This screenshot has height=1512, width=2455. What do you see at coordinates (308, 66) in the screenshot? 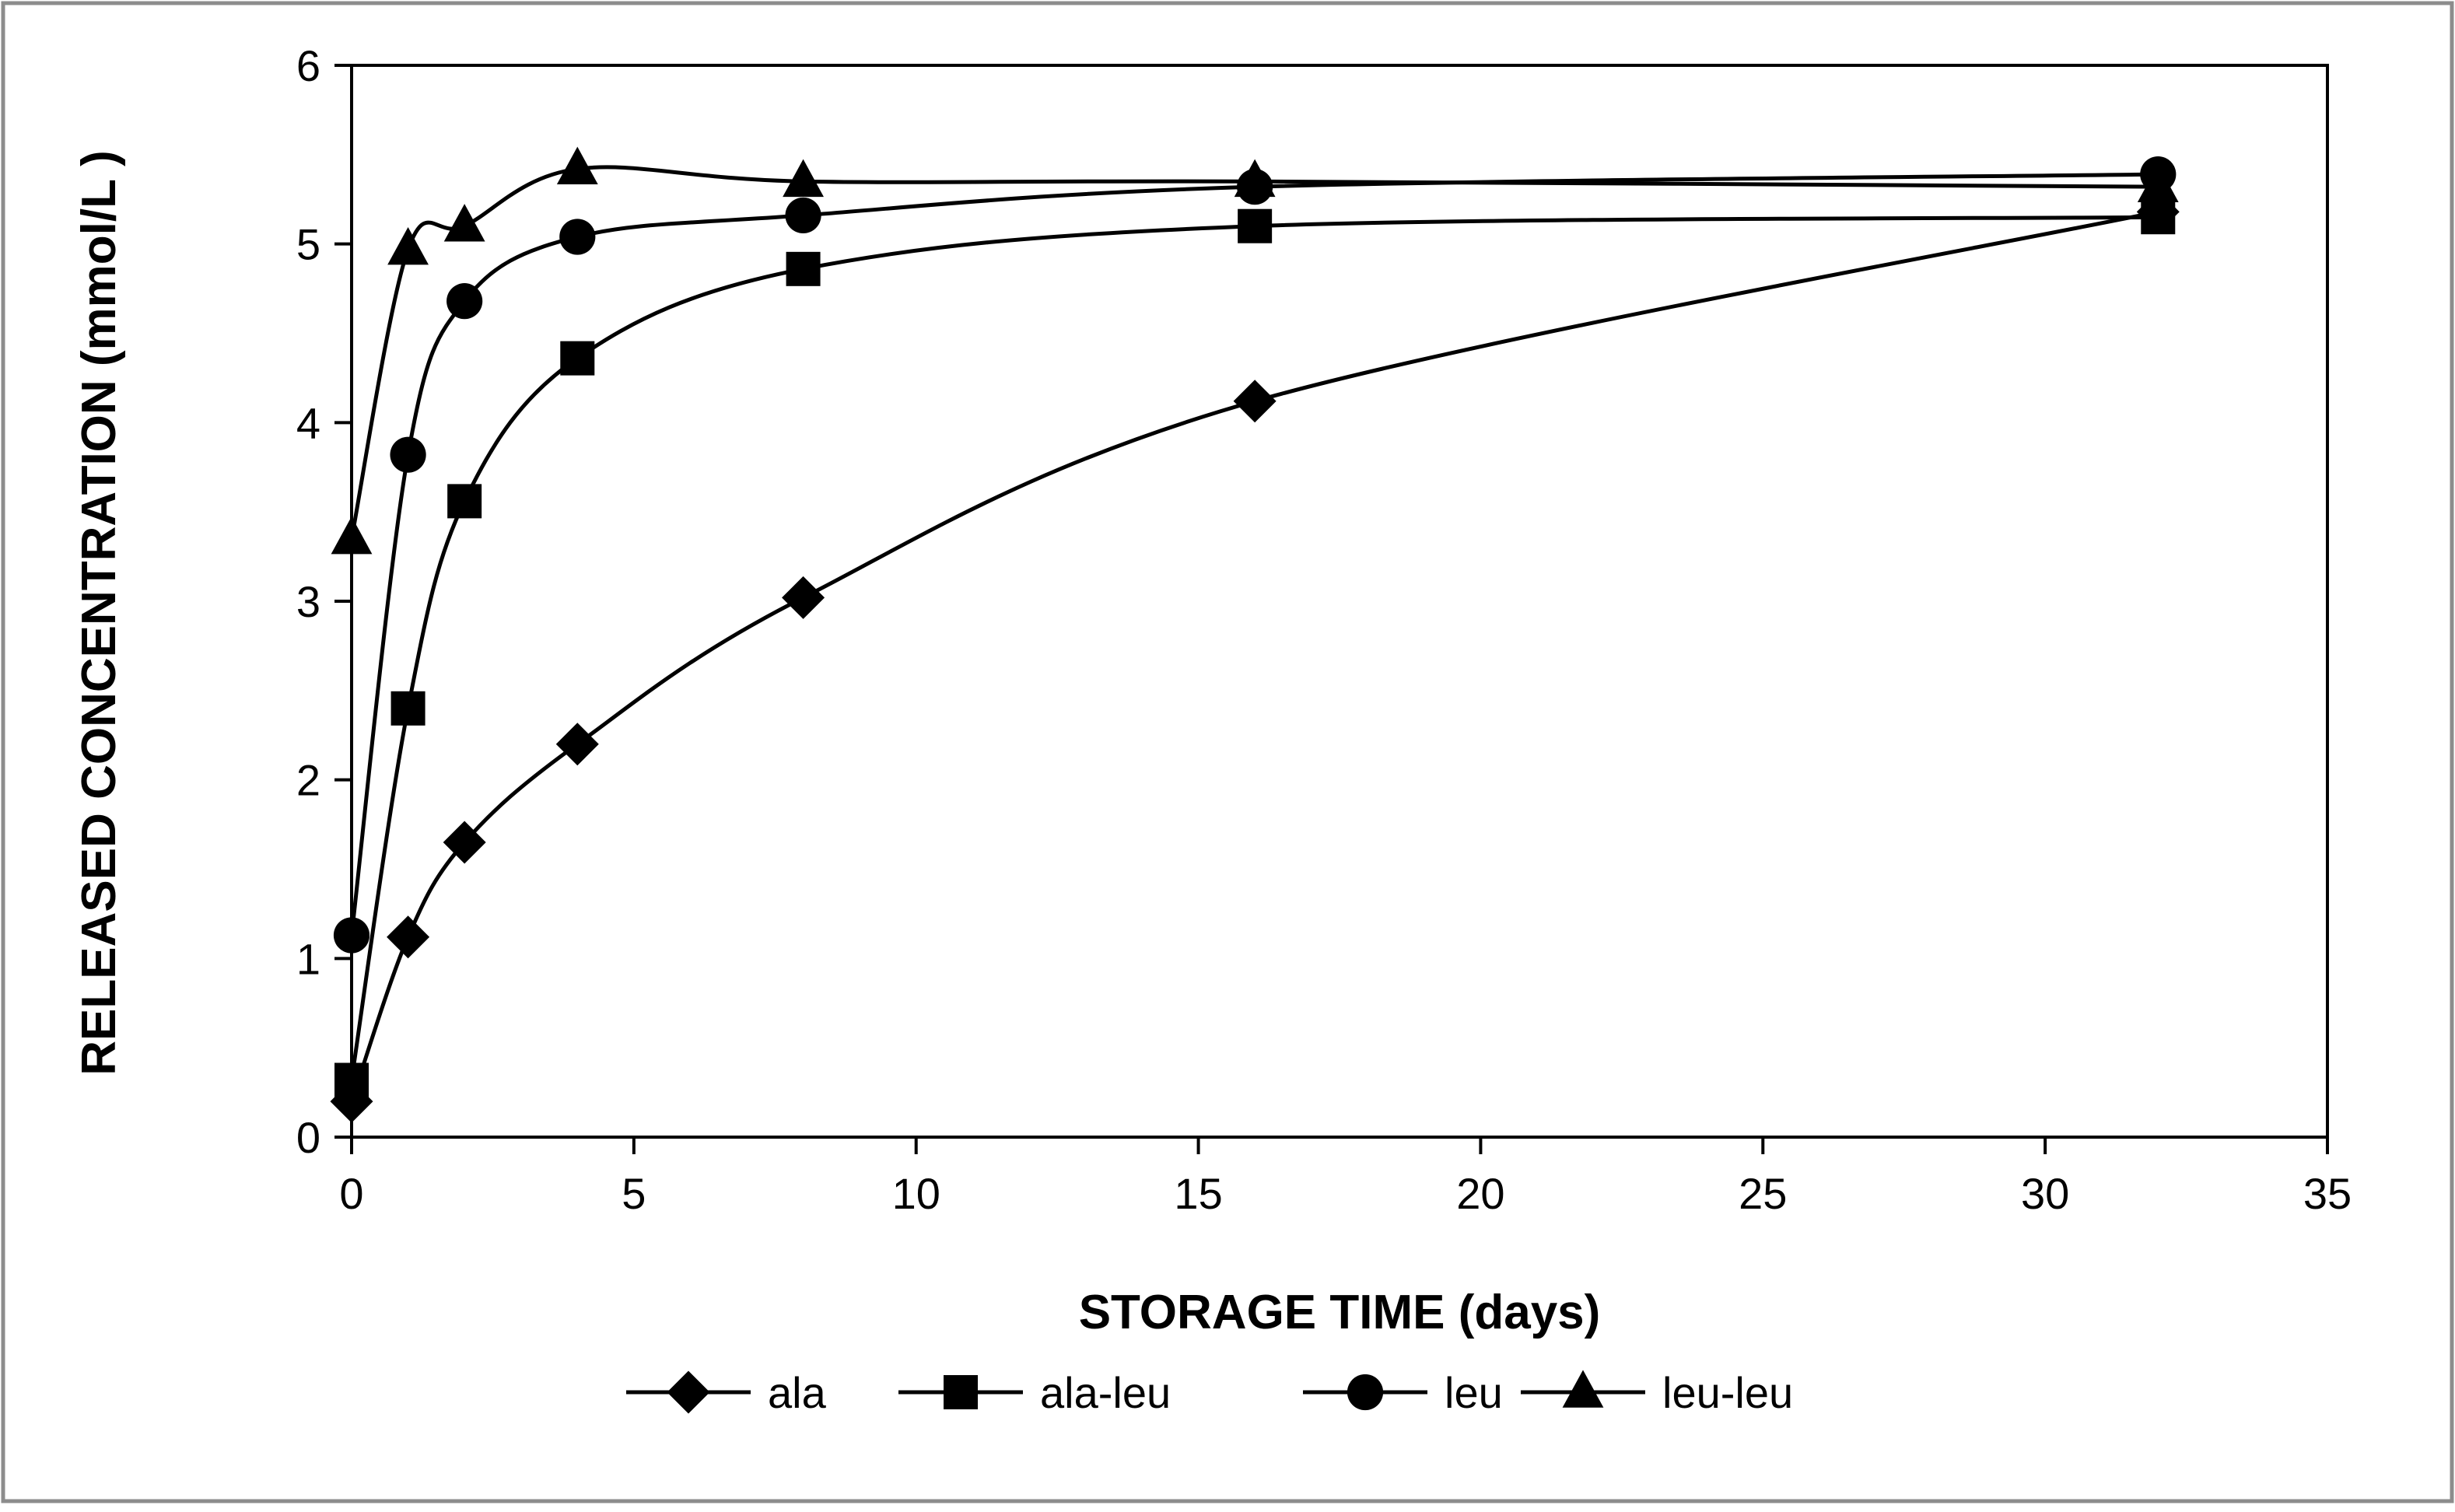
I see `y-tick-label: 6` at bounding box center [308, 66].